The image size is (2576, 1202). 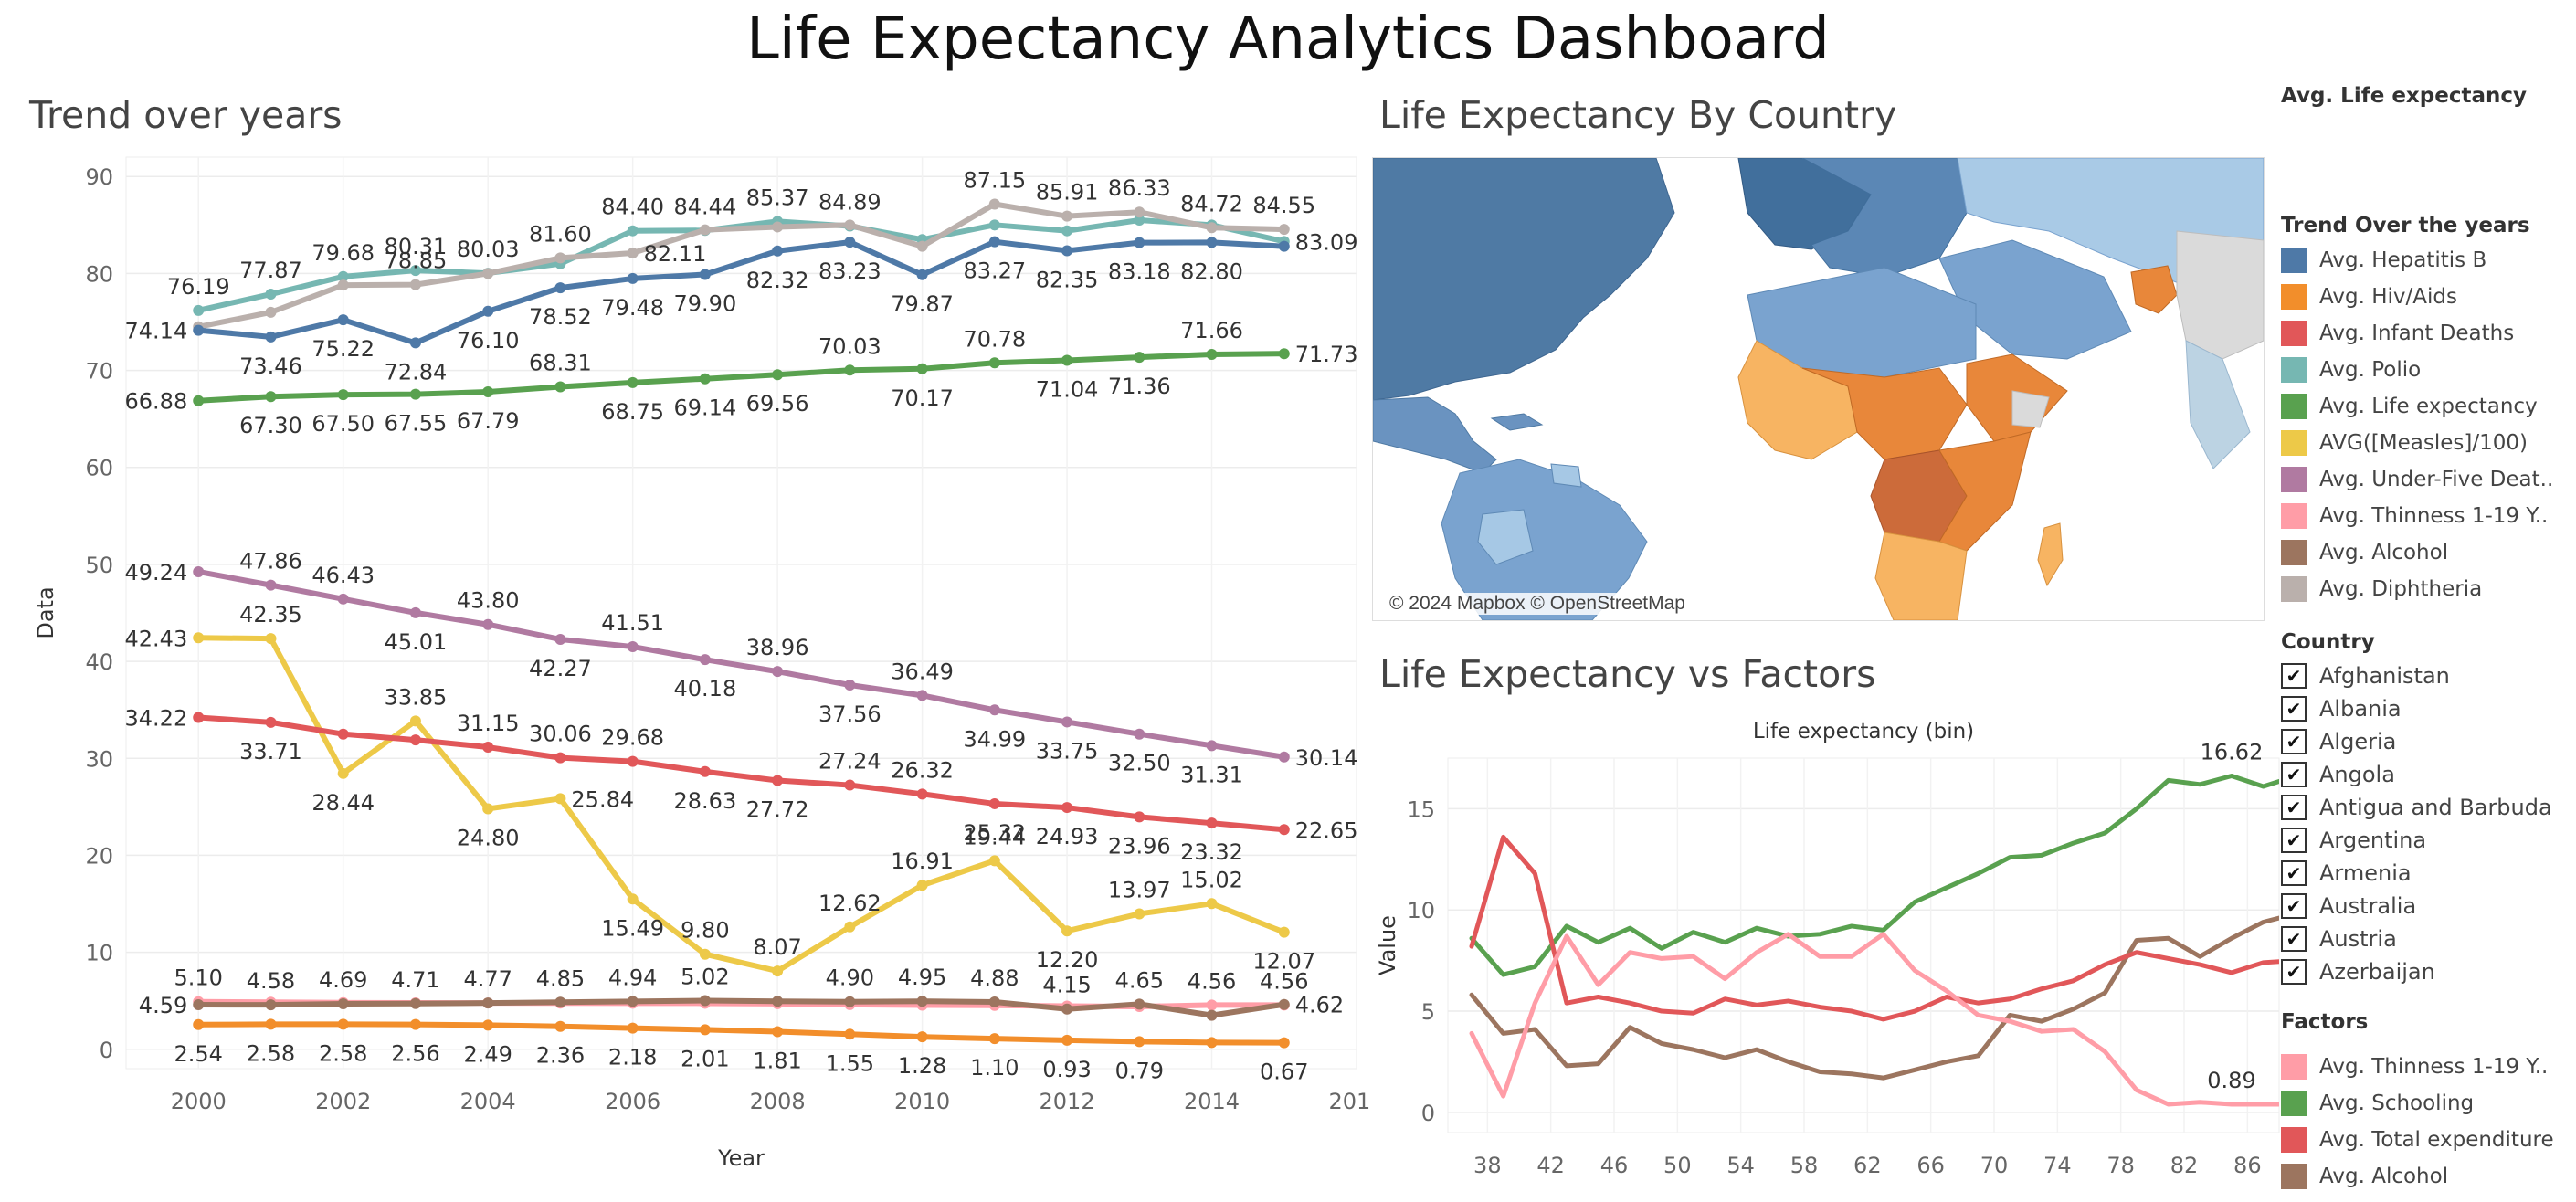 I want to click on series-line-avg-infant-deaths, so click(x=741, y=773).